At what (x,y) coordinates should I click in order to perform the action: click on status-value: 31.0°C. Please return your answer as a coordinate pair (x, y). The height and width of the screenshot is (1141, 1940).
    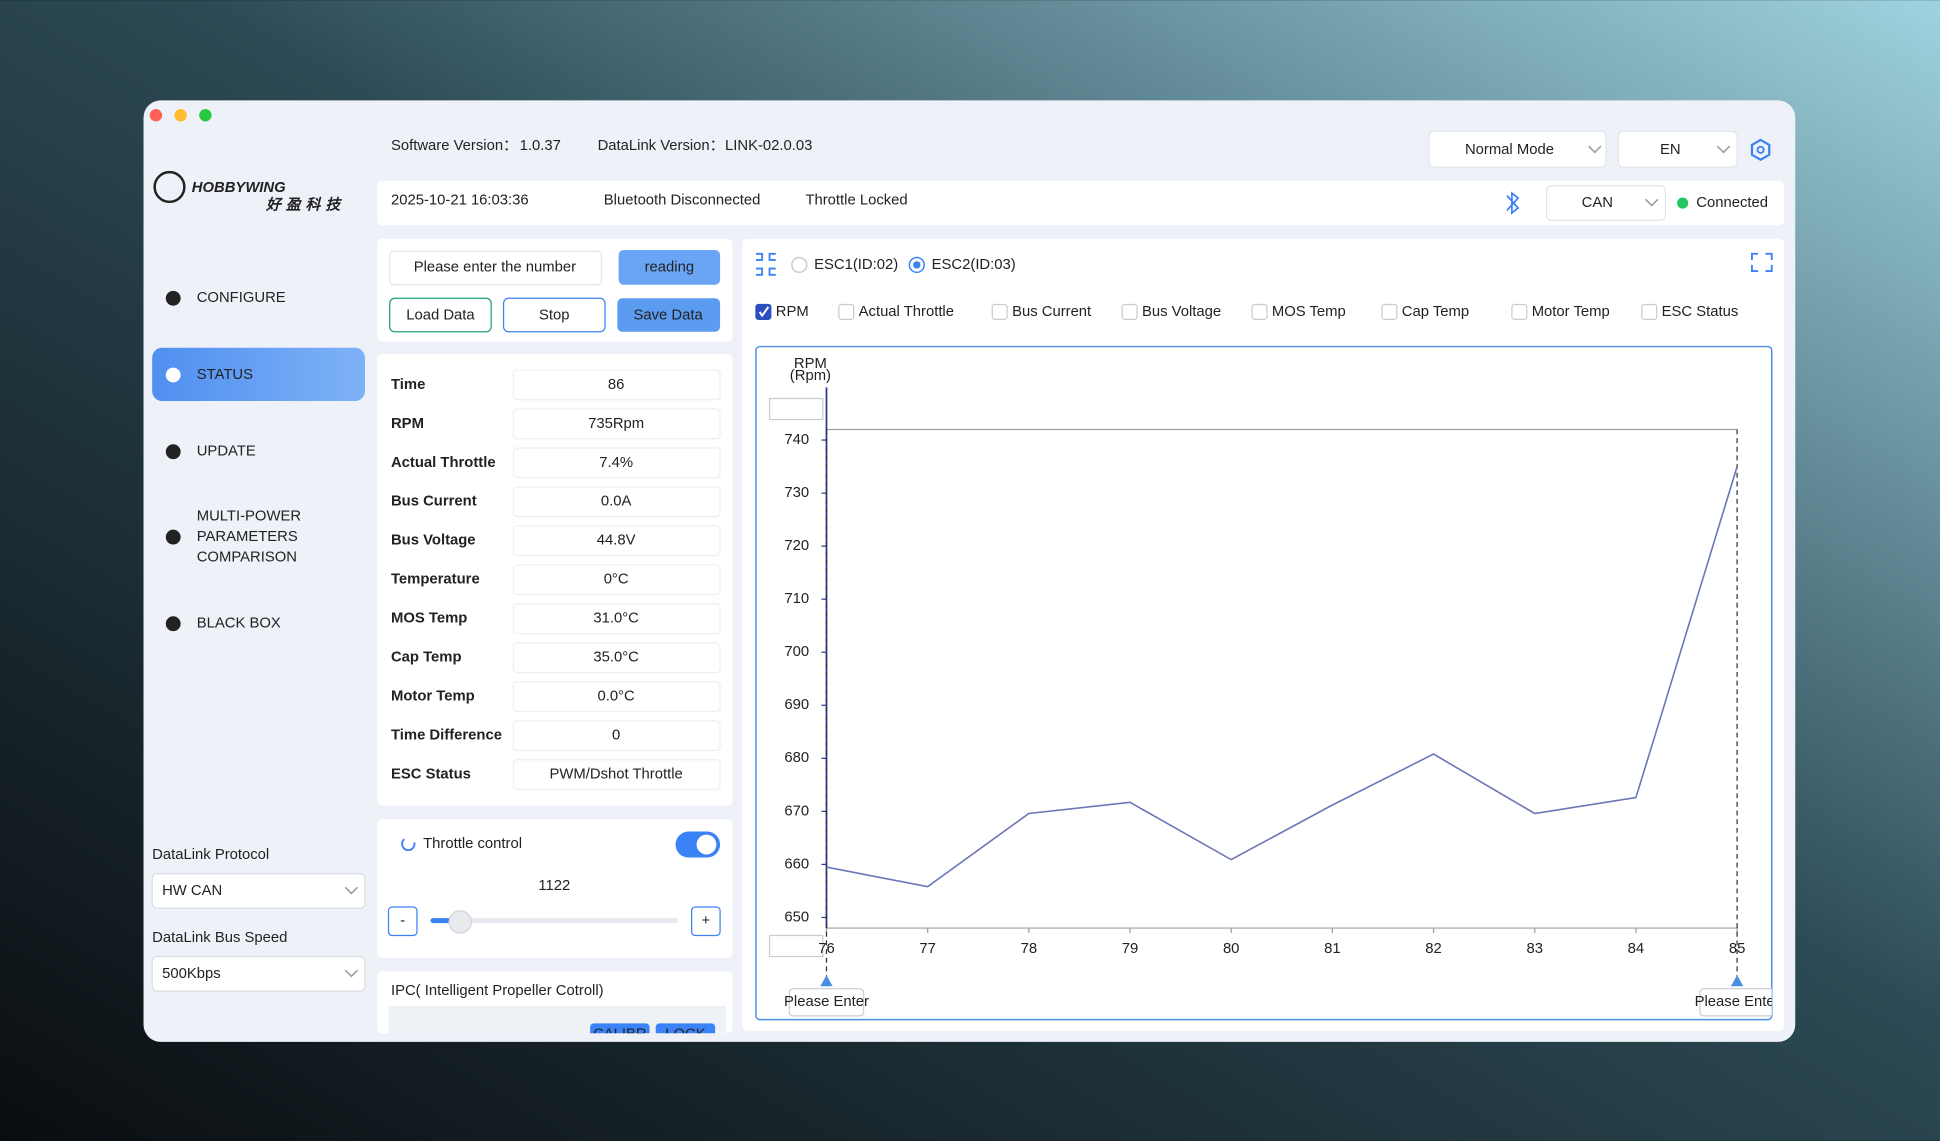
    Looking at the image, I should click on (616, 619).